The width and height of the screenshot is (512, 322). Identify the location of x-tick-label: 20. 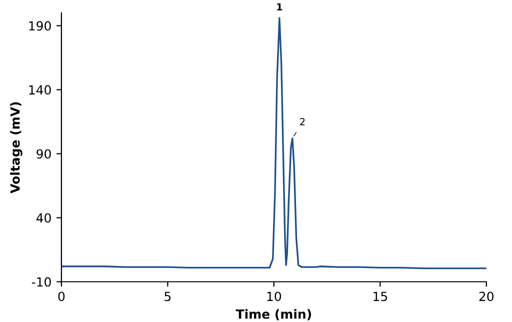
(486, 297).